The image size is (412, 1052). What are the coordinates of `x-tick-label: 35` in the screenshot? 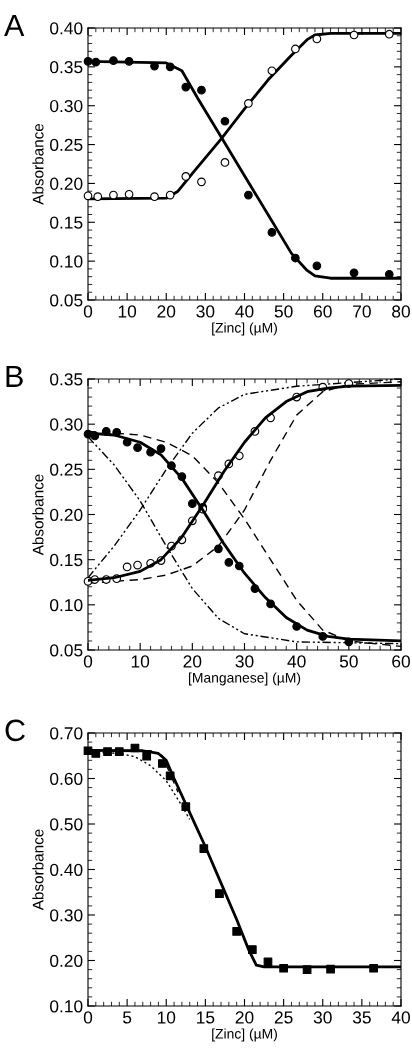 It's located at (361, 1017).